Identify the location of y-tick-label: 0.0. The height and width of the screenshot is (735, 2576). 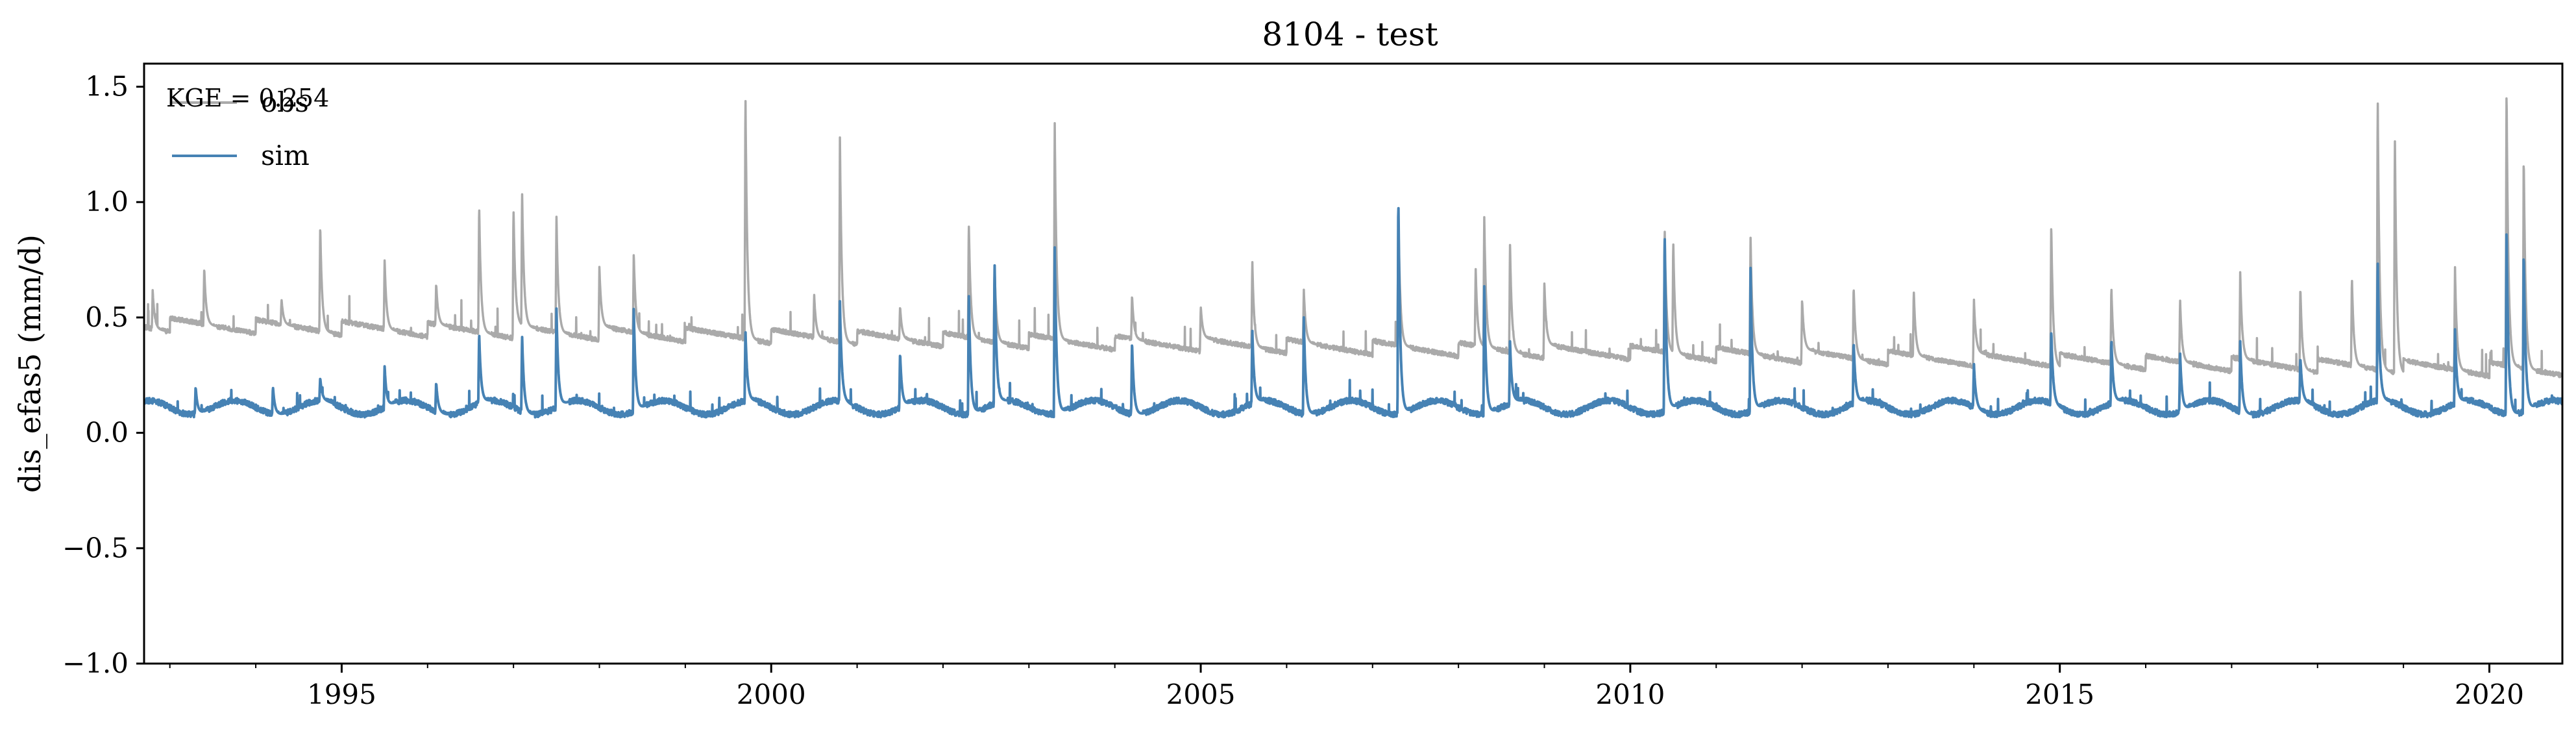
(107, 433).